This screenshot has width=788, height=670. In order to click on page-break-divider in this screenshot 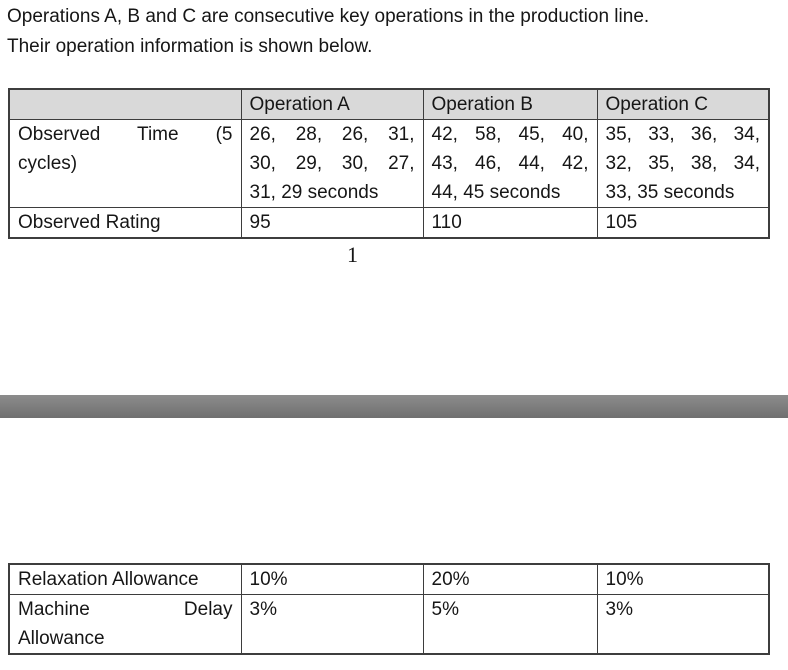, I will do `click(394, 406)`.